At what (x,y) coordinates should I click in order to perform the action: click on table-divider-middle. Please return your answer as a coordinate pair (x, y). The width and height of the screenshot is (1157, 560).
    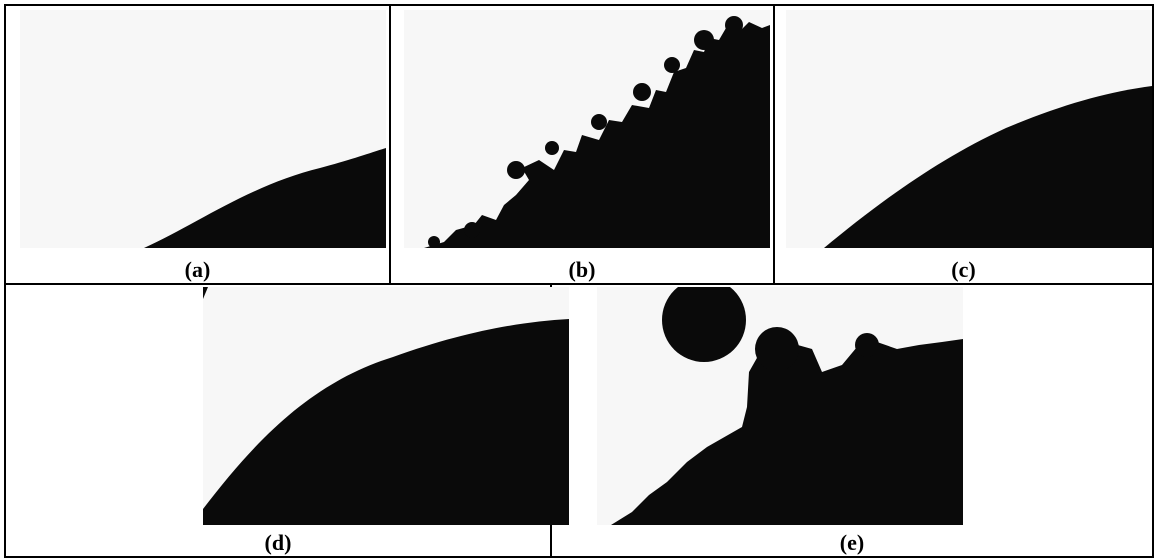
    Looking at the image, I should click on (579, 284).